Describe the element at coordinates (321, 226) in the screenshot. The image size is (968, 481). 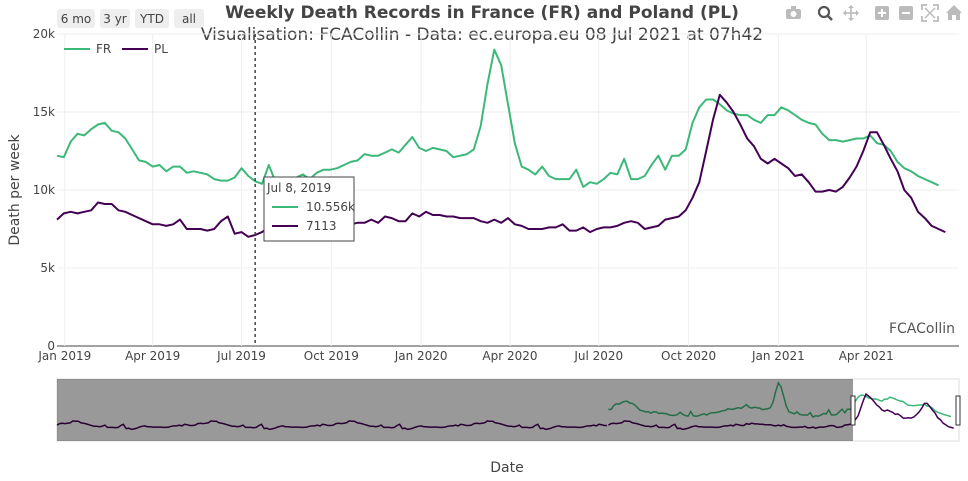
I see `hover-pl-value: 7113` at that location.